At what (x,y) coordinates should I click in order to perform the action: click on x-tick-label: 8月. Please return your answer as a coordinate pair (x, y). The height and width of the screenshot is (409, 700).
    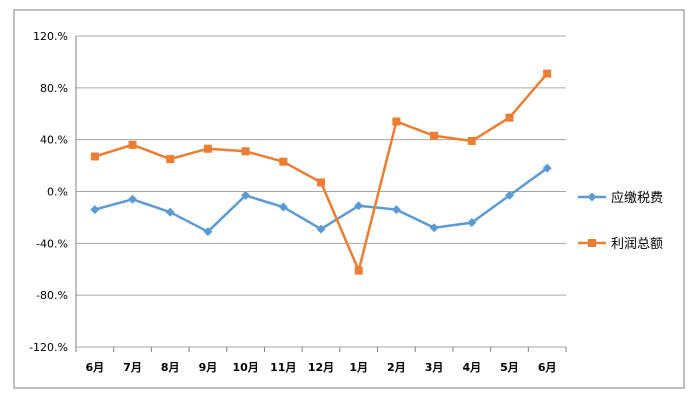
    Looking at the image, I should click on (170, 367).